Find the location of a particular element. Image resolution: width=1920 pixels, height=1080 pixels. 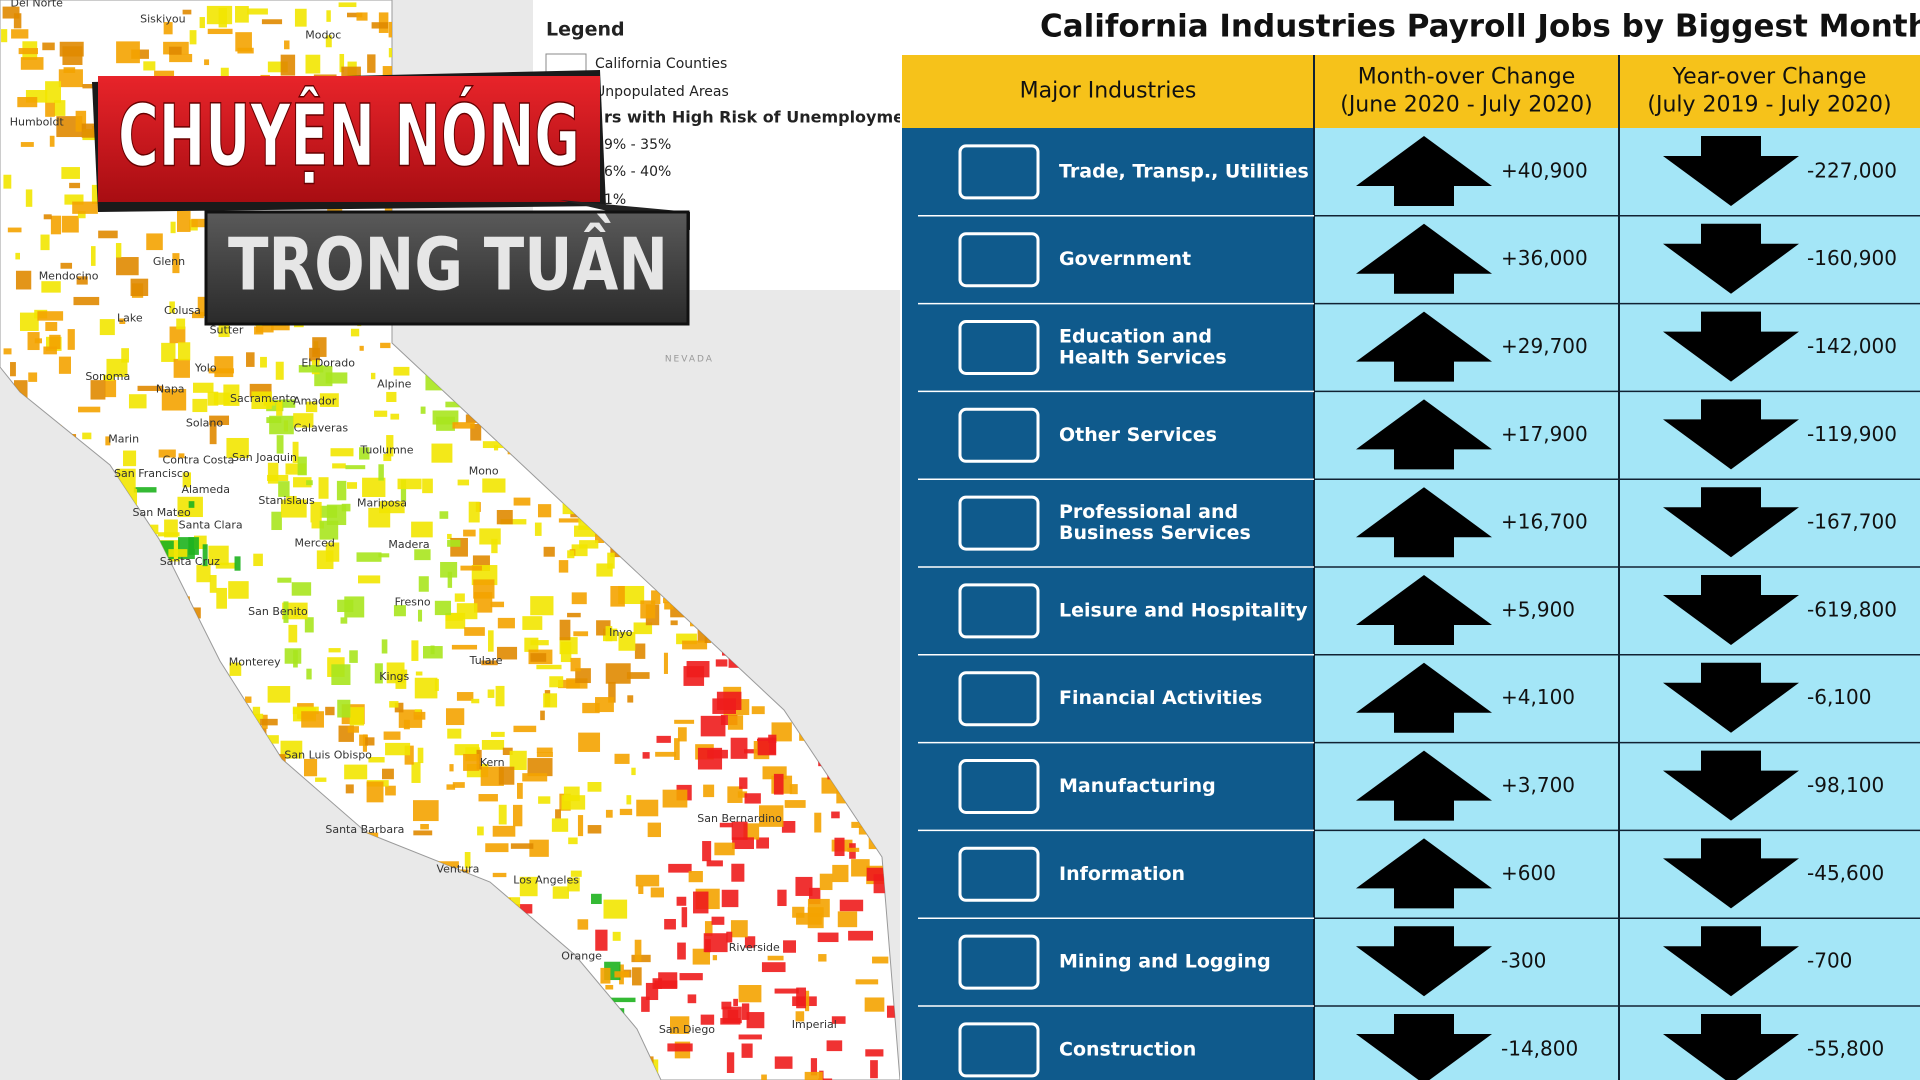

year-change: -227,000 is located at coordinates (1852, 170).